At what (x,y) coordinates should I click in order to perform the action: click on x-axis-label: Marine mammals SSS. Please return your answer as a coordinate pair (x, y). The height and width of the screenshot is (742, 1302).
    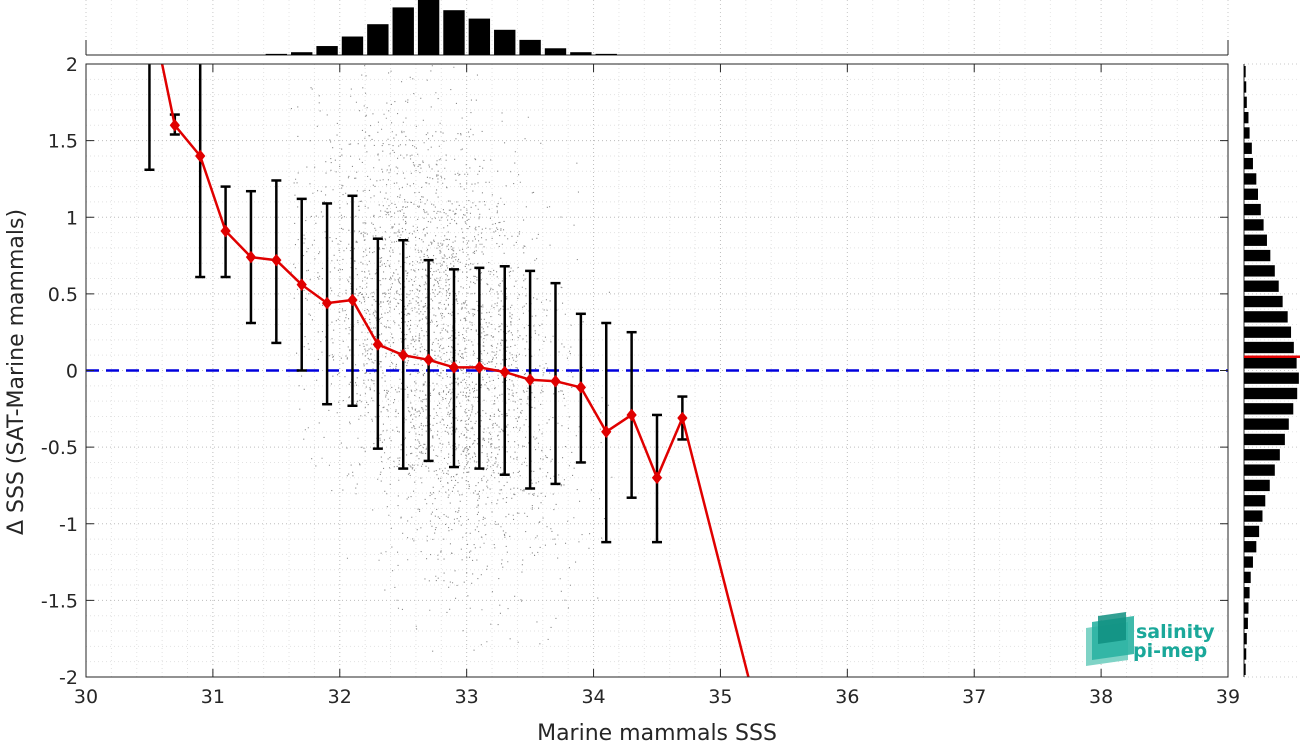
    Looking at the image, I should click on (657, 731).